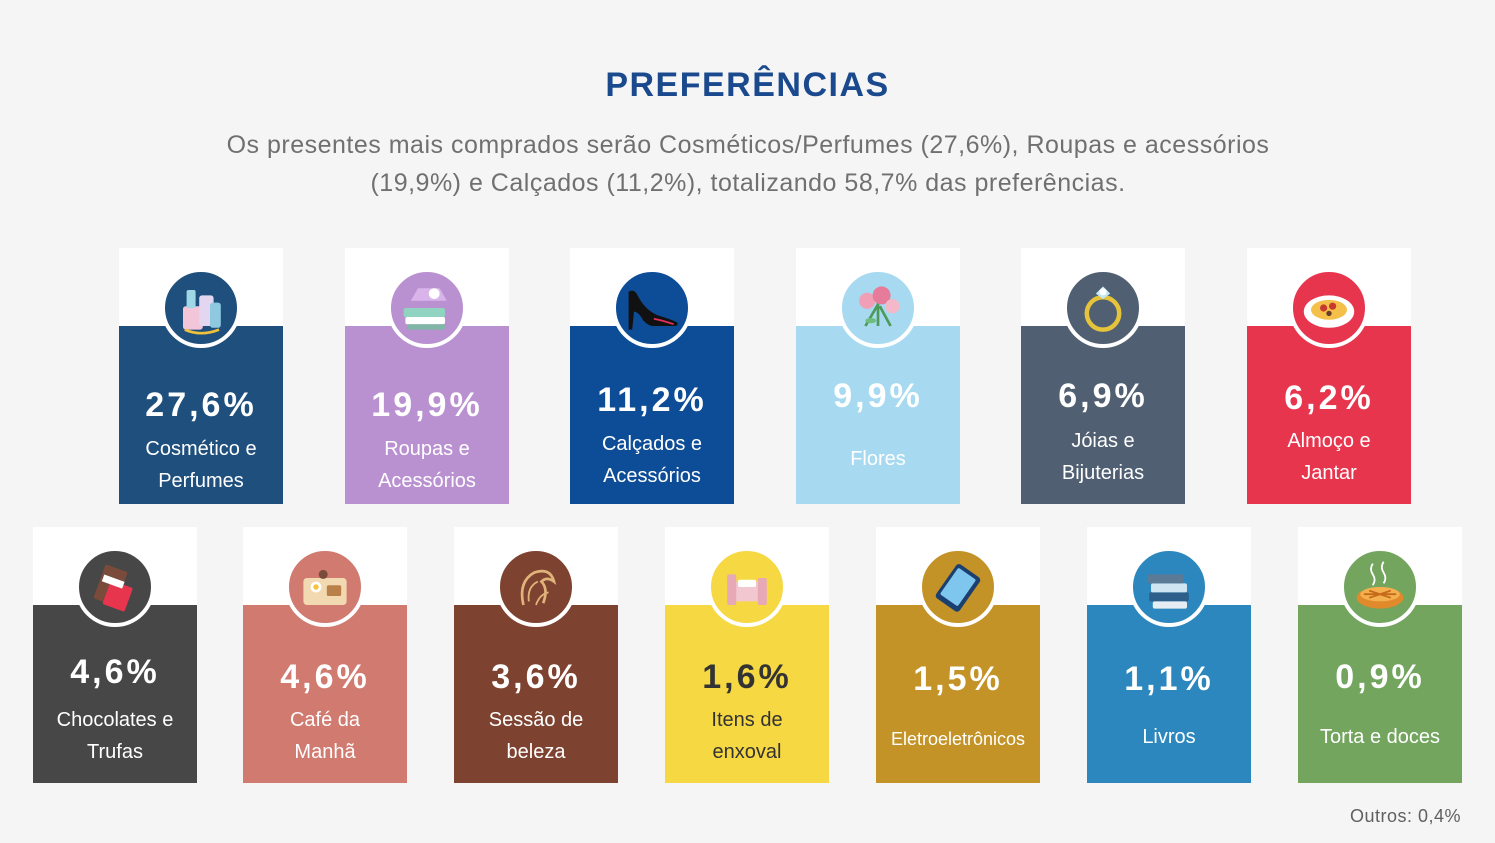 The height and width of the screenshot is (843, 1495). Describe the element at coordinates (1103, 457) in the screenshot. I see `card-label: Jóias e Bijuterias` at that location.